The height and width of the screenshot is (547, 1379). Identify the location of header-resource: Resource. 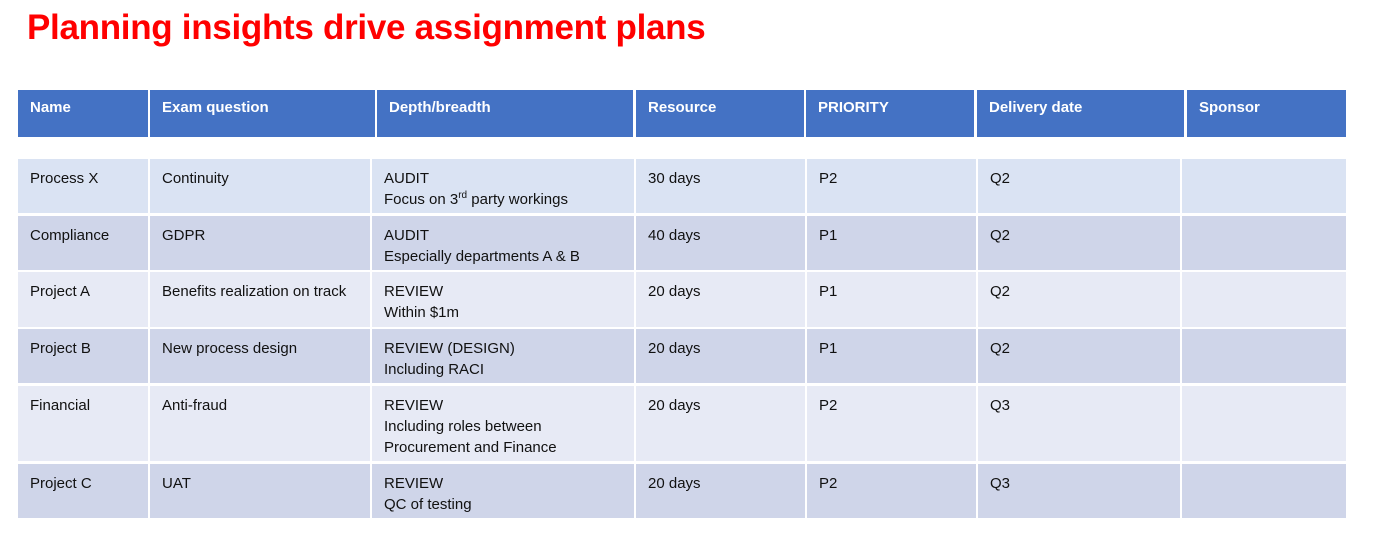
(720, 113).